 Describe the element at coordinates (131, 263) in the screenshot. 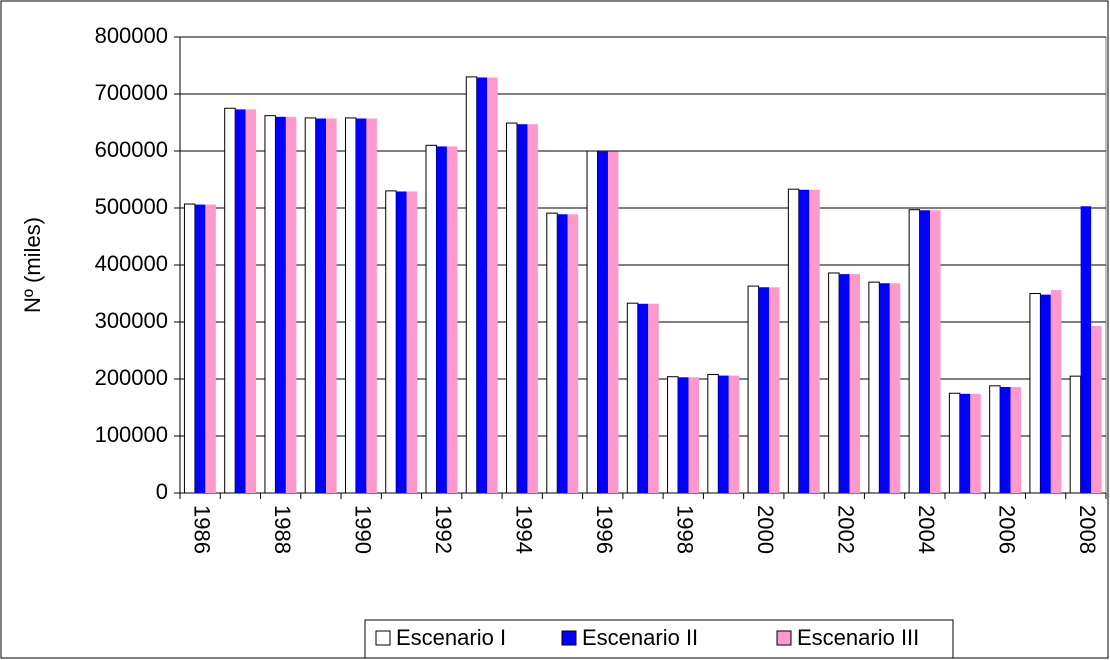

I see `y-tick-label: 400000` at that location.